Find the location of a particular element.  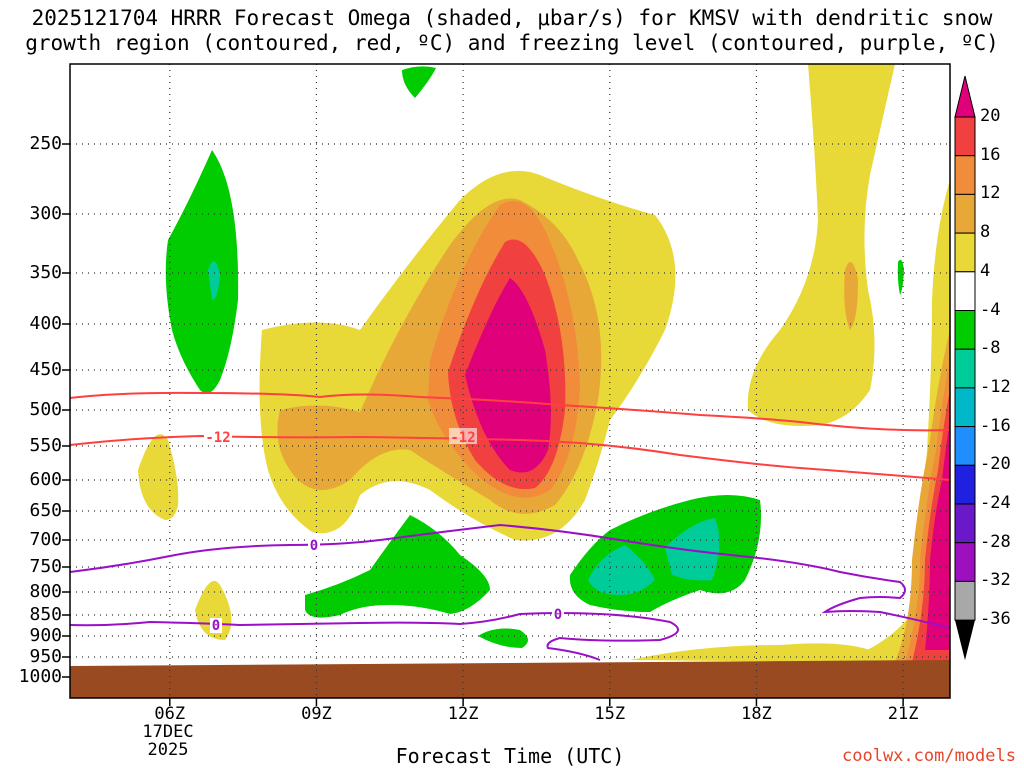

freezing-contour-upper is located at coordinates (510, 576).